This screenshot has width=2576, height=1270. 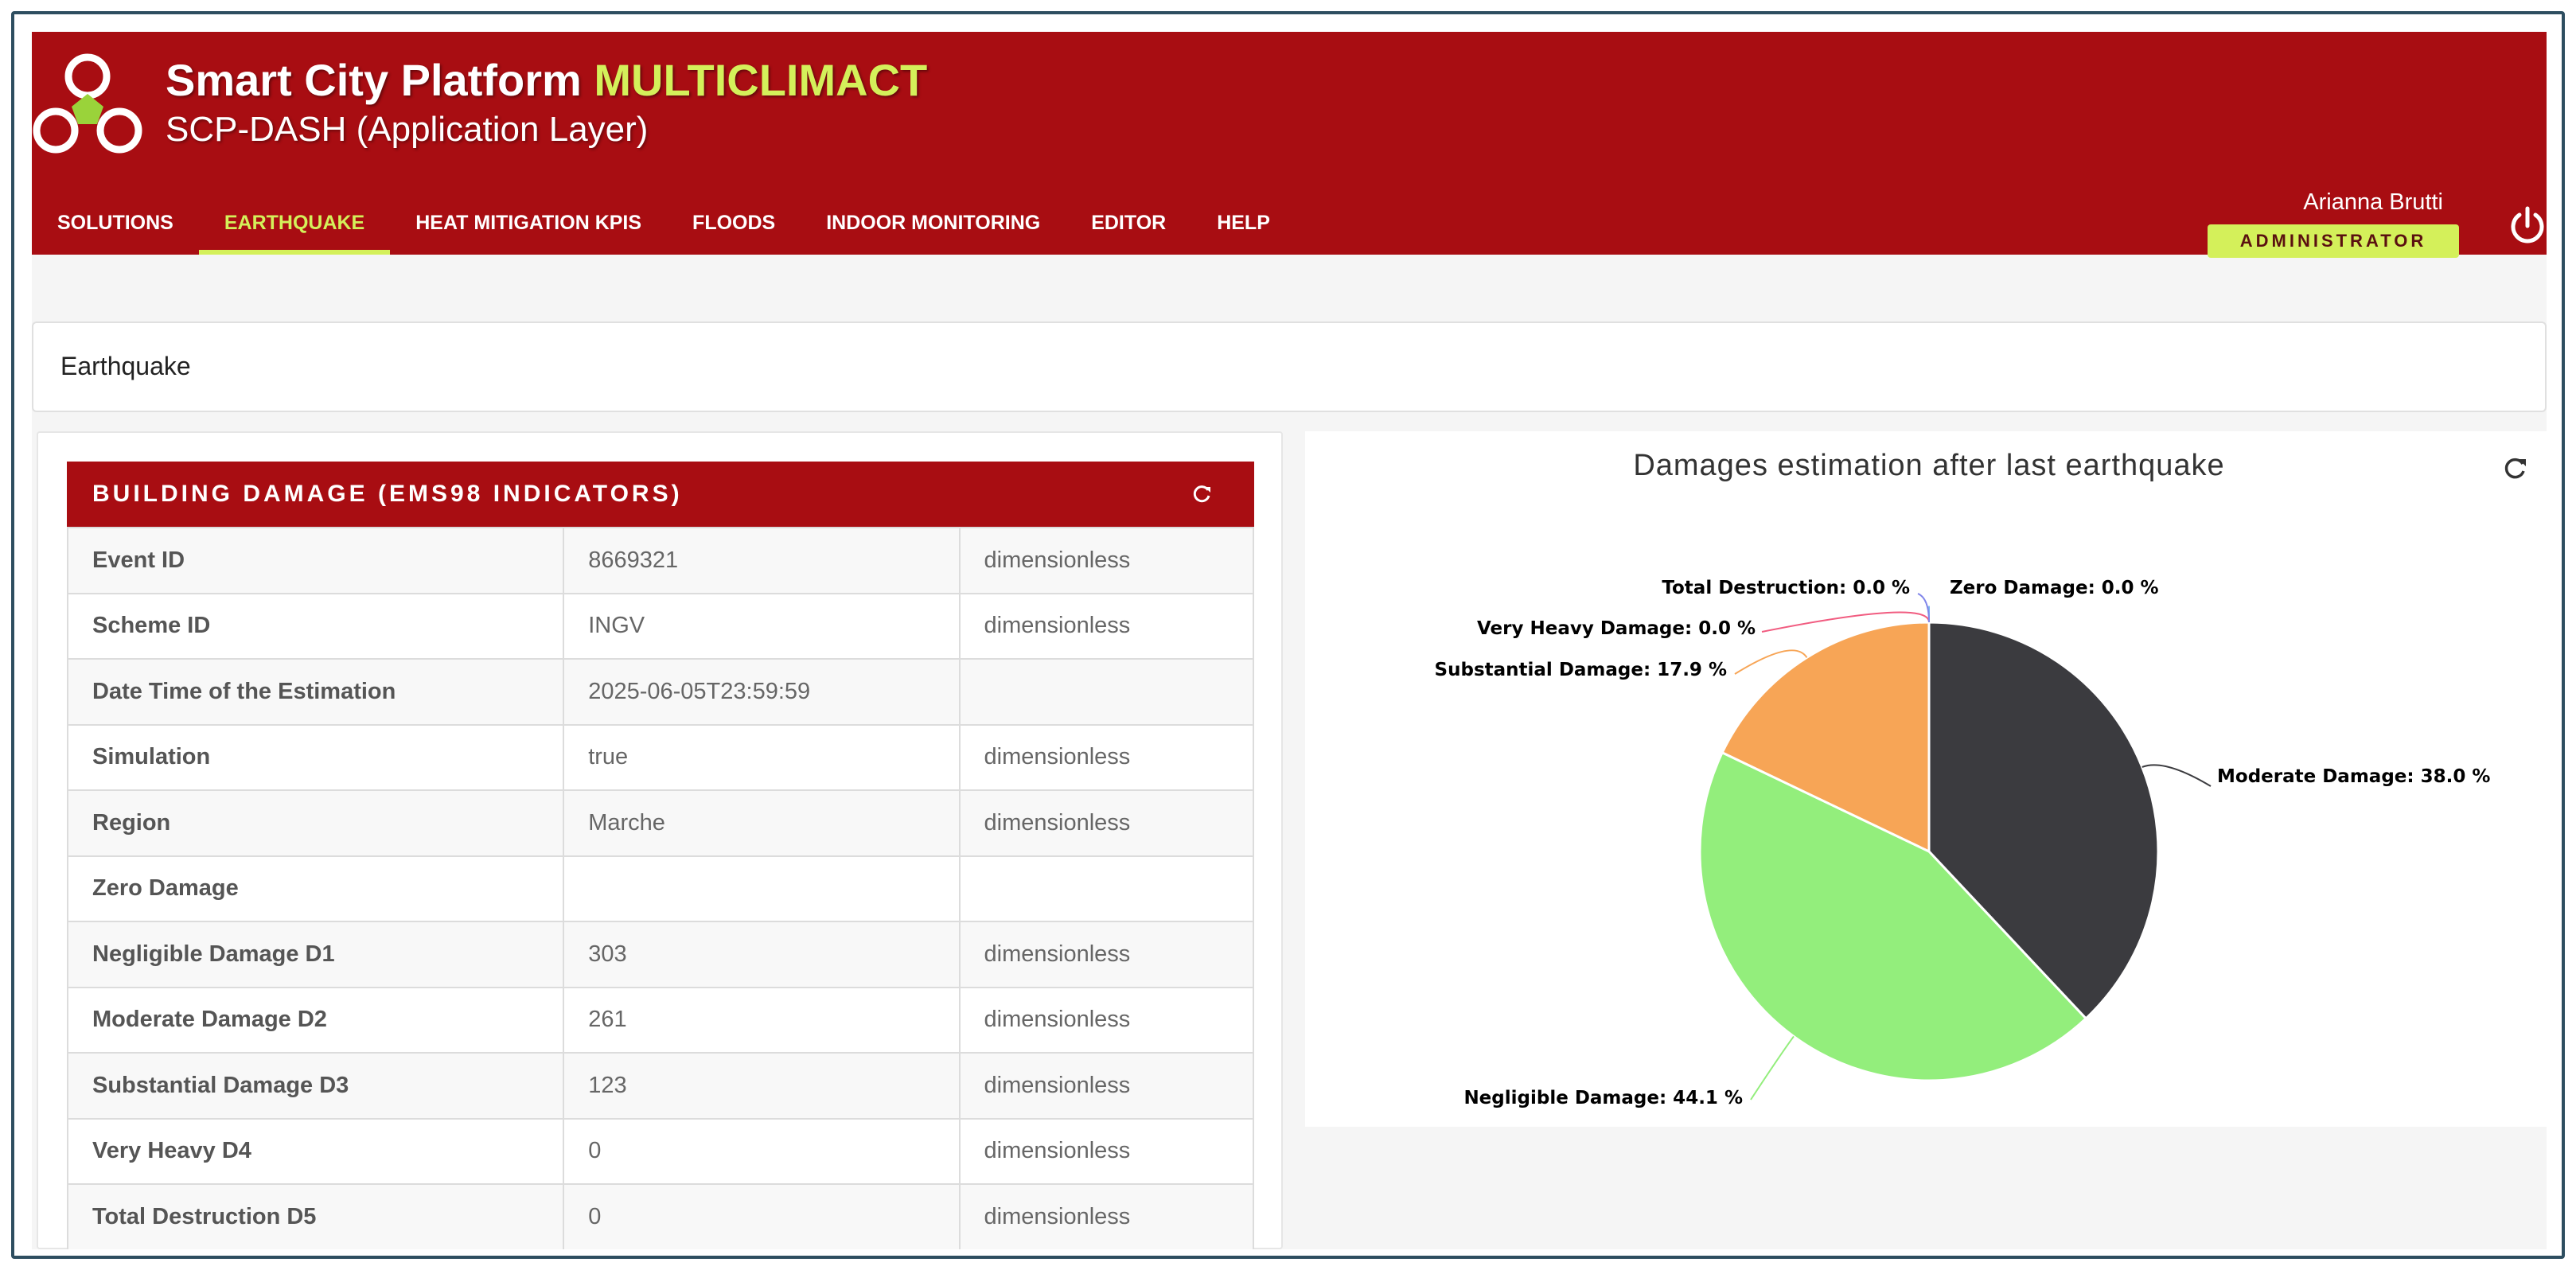 I want to click on row-label: Region, so click(x=315, y=823).